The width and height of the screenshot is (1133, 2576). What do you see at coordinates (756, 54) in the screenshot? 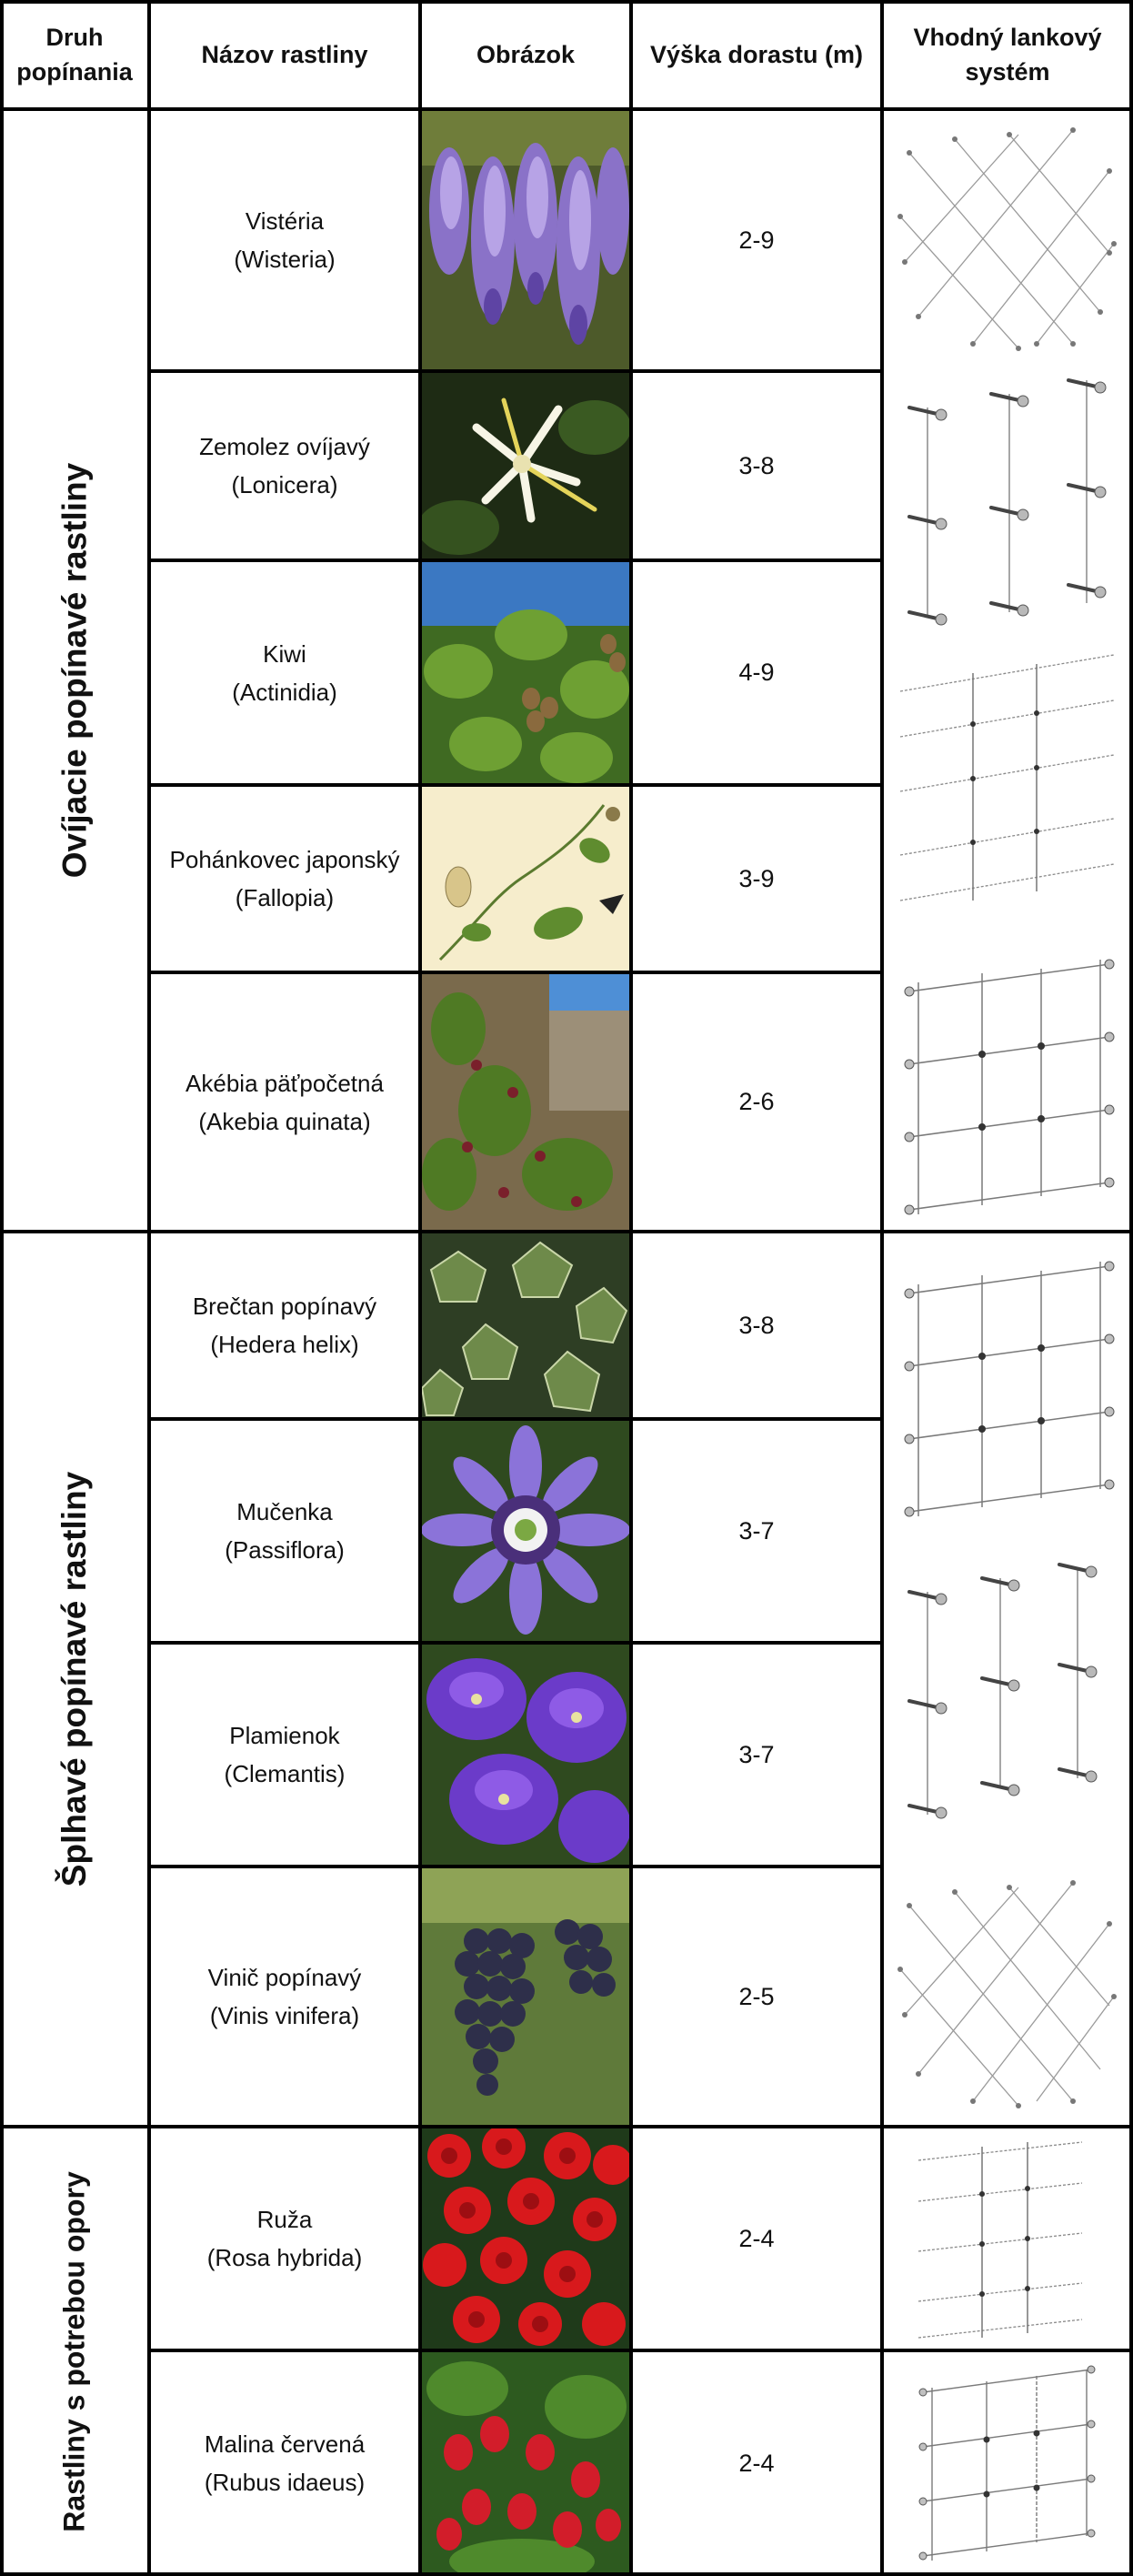
I see `header-height: Výška dorastu (m)` at bounding box center [756, 54].